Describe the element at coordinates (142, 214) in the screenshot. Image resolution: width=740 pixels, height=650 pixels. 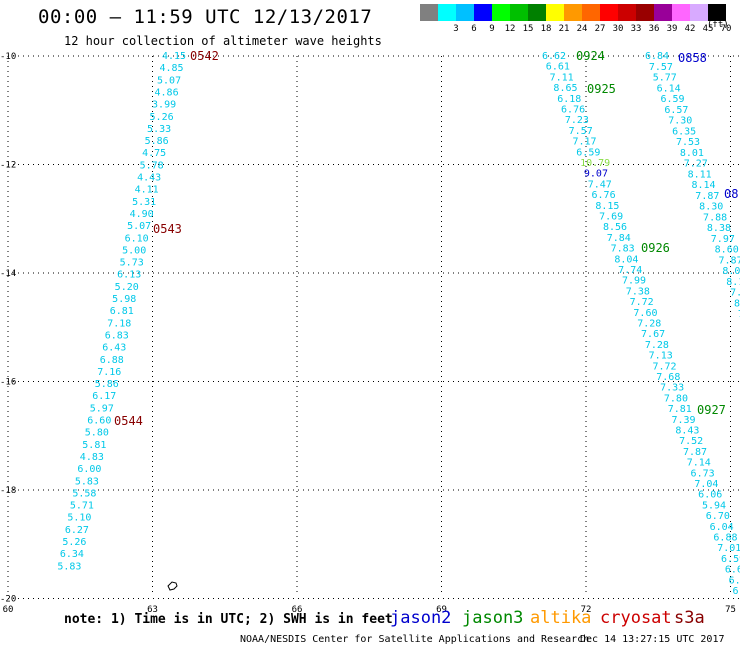
I see `swh-value-track1: 4.90` at that location.